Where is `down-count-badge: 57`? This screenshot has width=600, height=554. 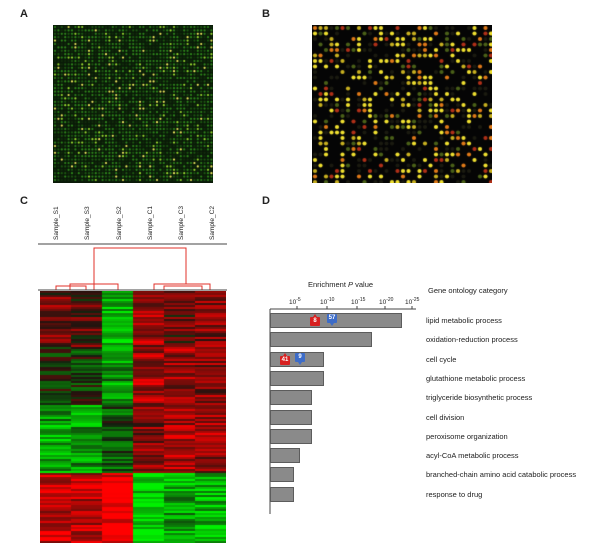 down-count-badge: 57 is located at coordinates (332, 320).